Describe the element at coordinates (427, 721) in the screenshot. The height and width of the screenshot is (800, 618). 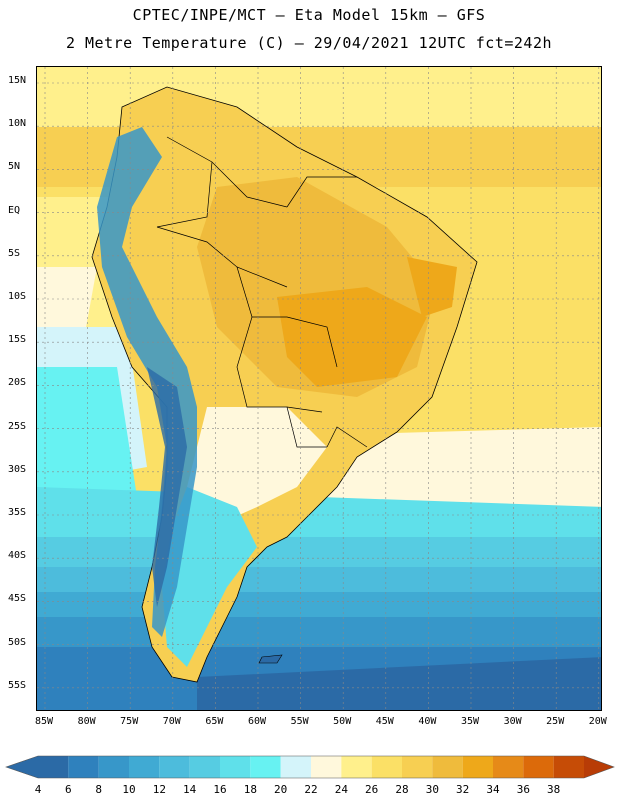
I see `lon-tick-label: 40W` at that location.